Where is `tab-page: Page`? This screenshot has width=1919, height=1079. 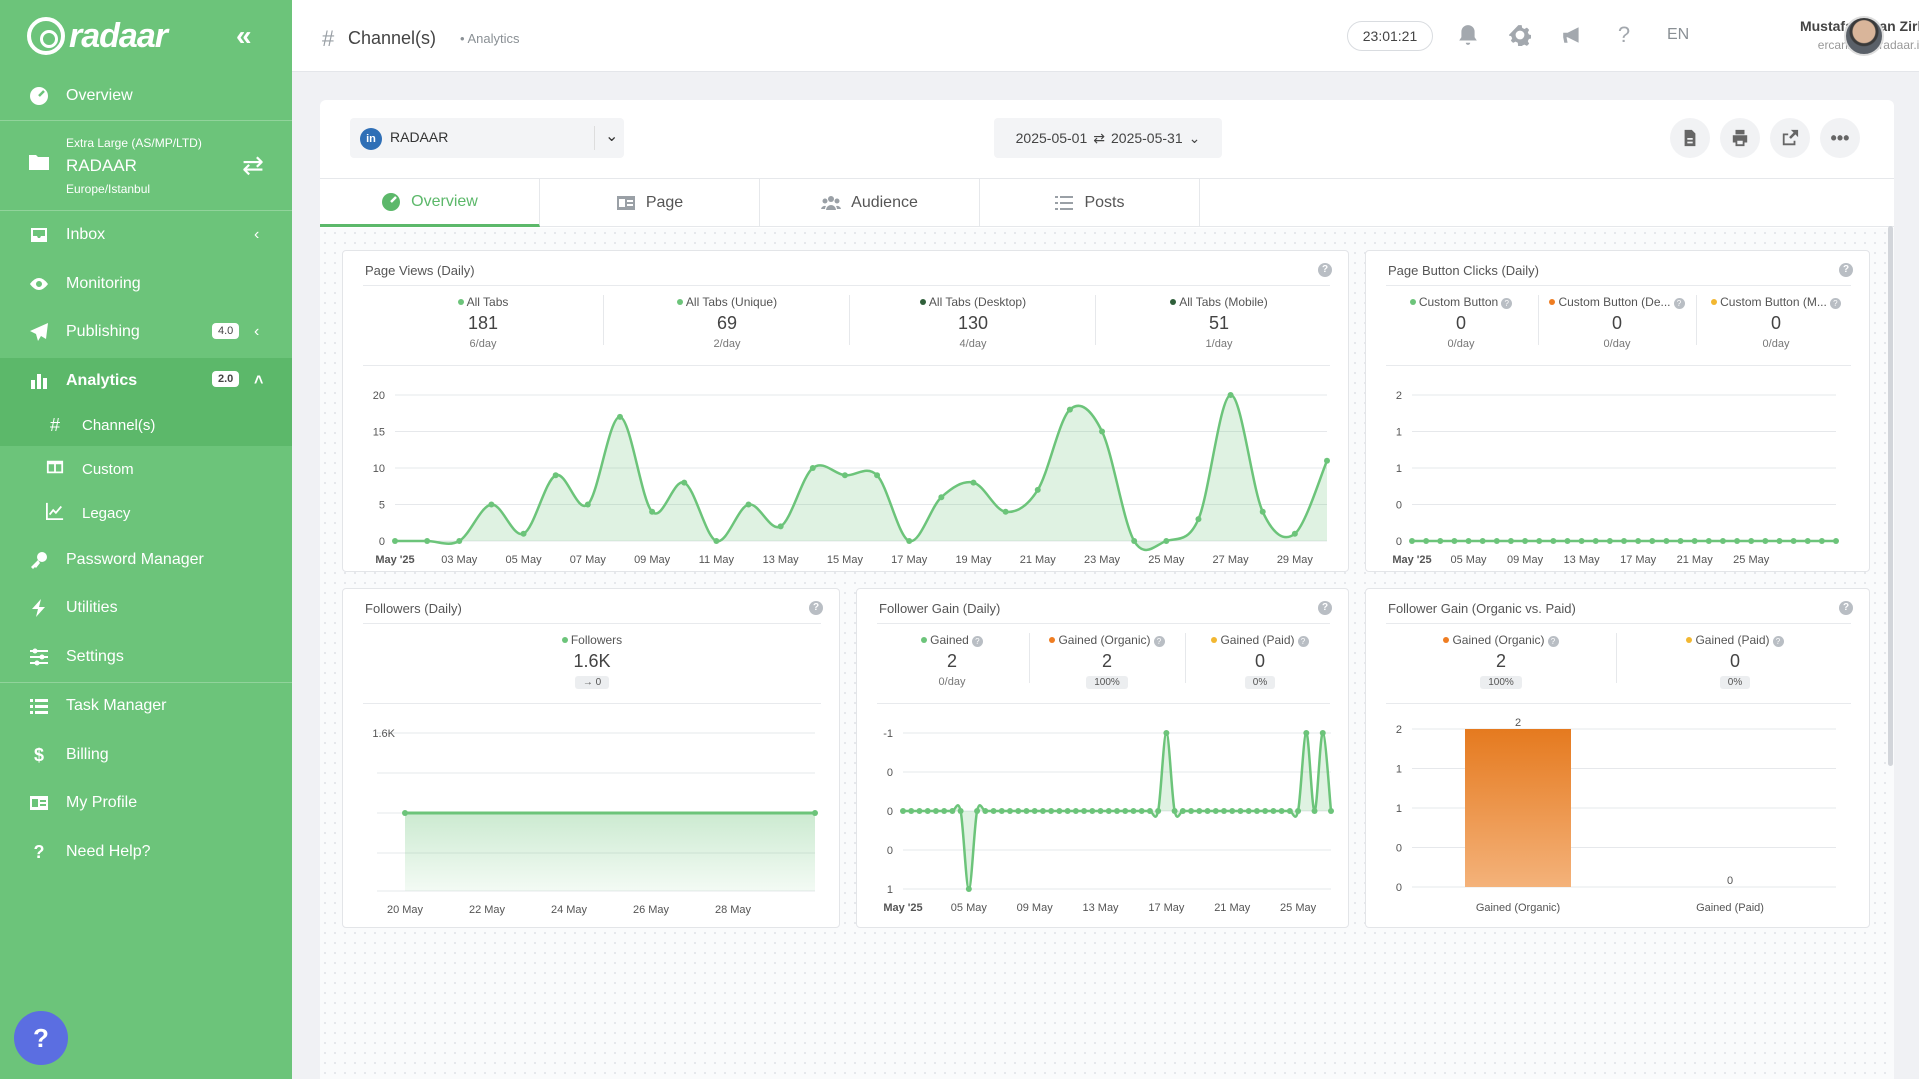
tab-page: Page is located at coordinates (650, 203).